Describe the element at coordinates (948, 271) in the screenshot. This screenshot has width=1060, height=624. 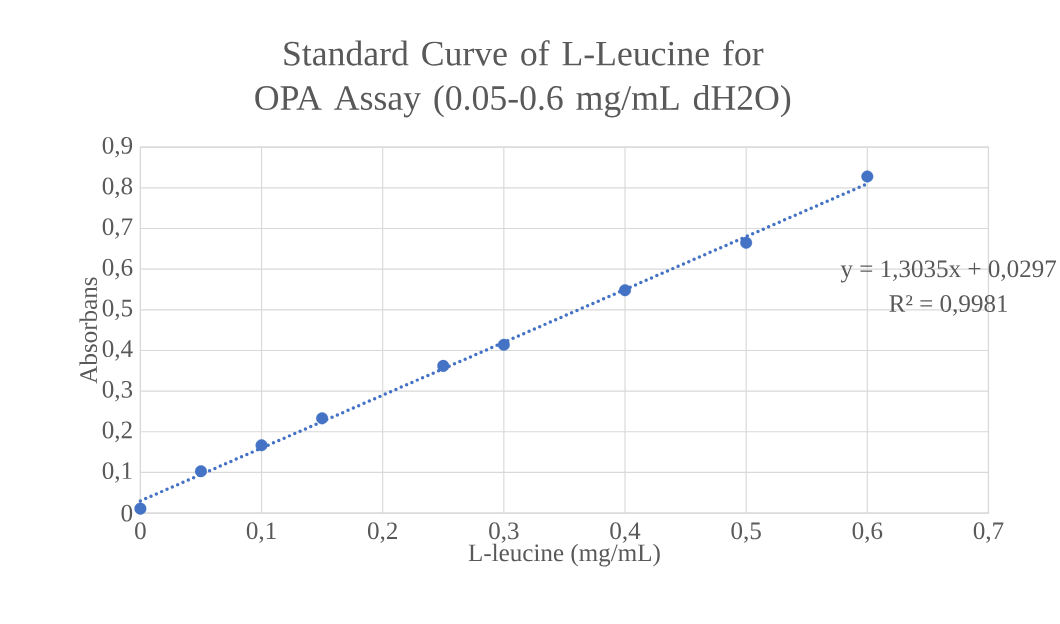
I see `annotation: y = 1,3035x + 0,0297` at that location.